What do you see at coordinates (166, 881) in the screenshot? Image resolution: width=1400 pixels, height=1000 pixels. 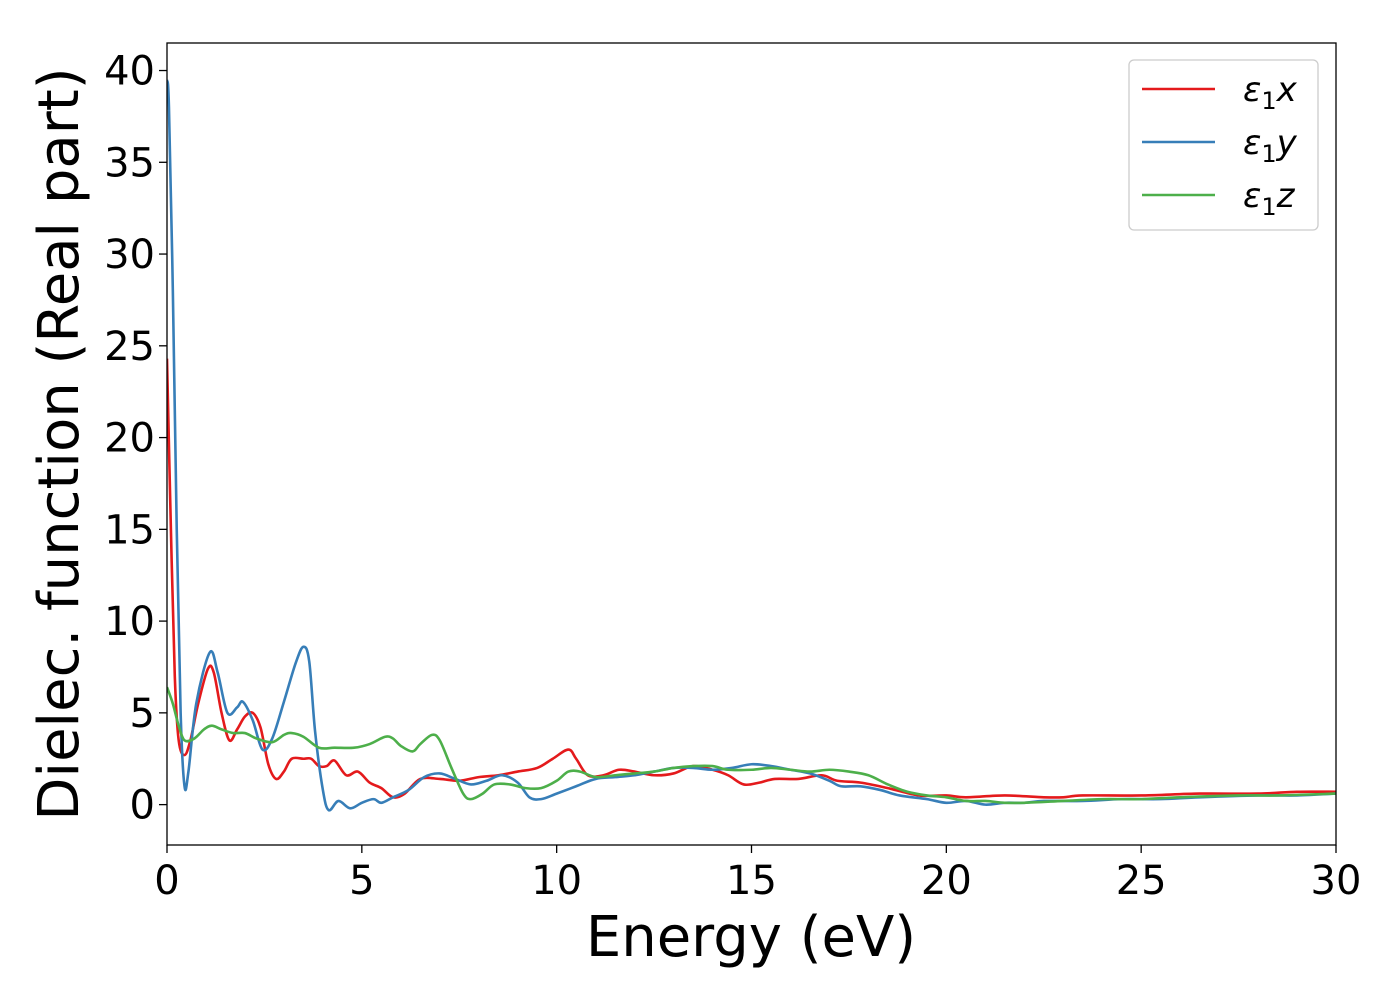 I see `x-tick-label: 0` at bounding box center [166, 881].